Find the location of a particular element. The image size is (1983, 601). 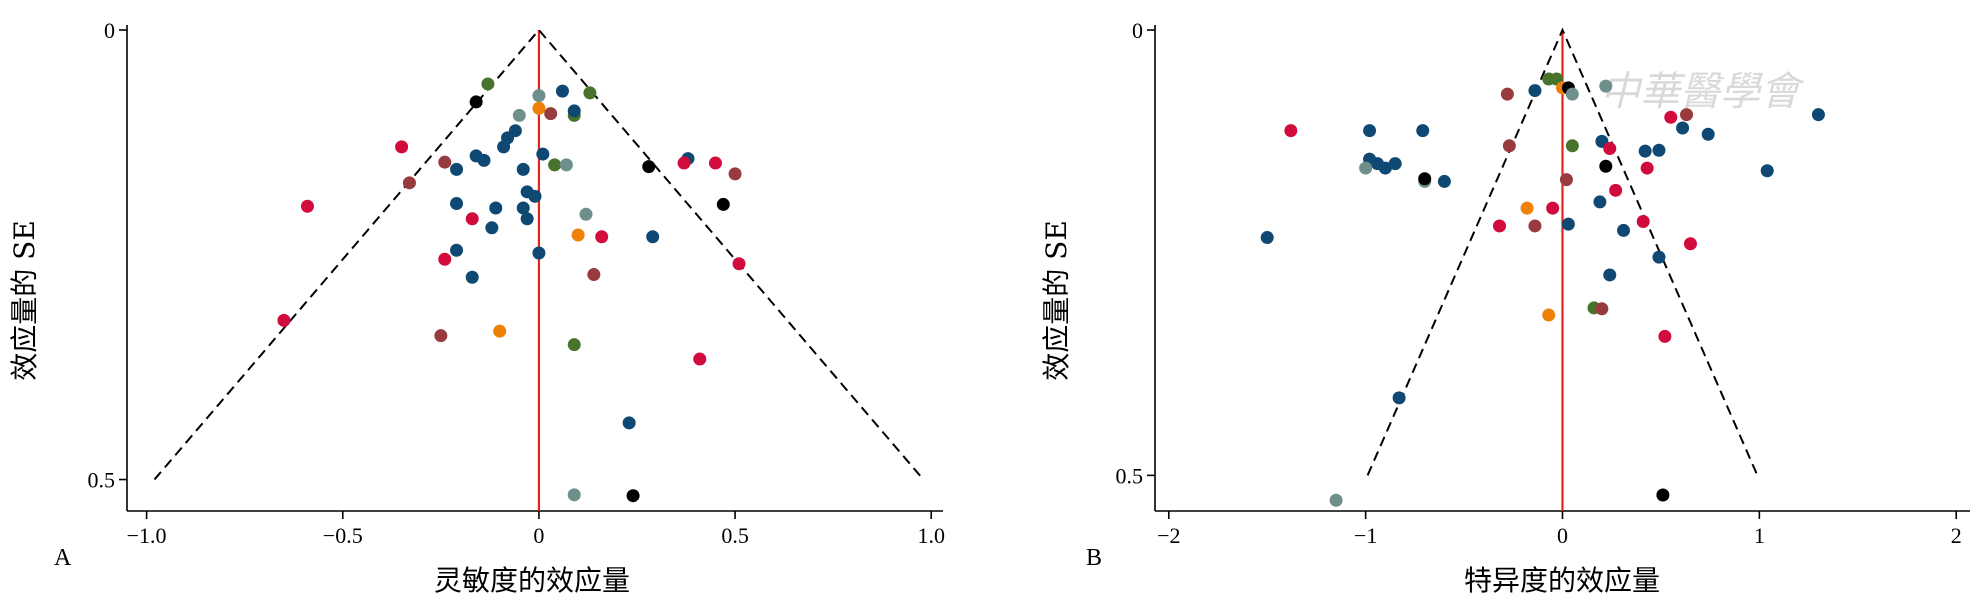

y-axis-title: 效应量的 SE is located at coordinates (24, 300).